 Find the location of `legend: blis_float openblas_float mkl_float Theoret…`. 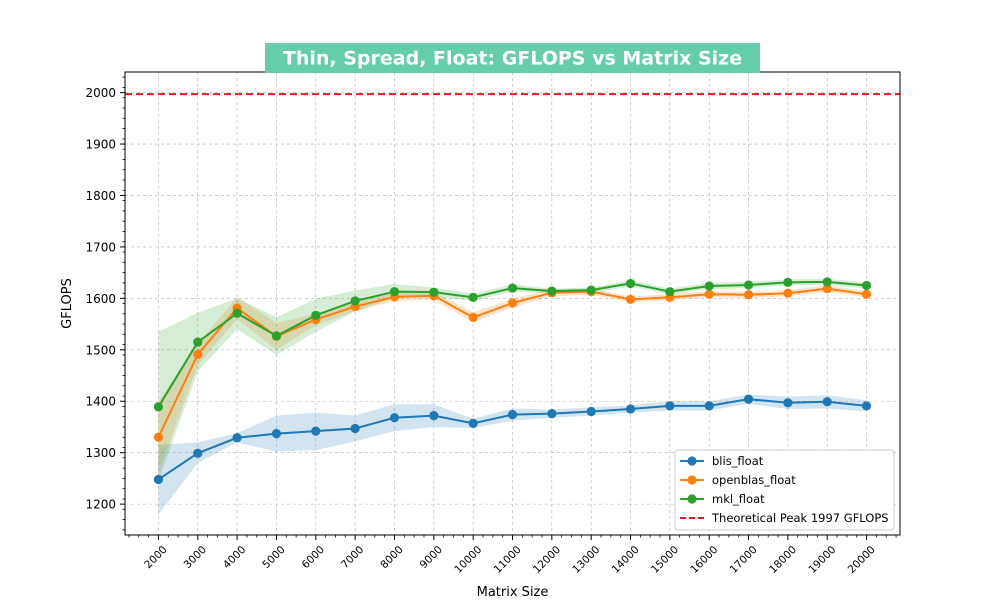

legend: blis_float openblas_float mkl_float Theoret… is located at coordinates (784, 490).